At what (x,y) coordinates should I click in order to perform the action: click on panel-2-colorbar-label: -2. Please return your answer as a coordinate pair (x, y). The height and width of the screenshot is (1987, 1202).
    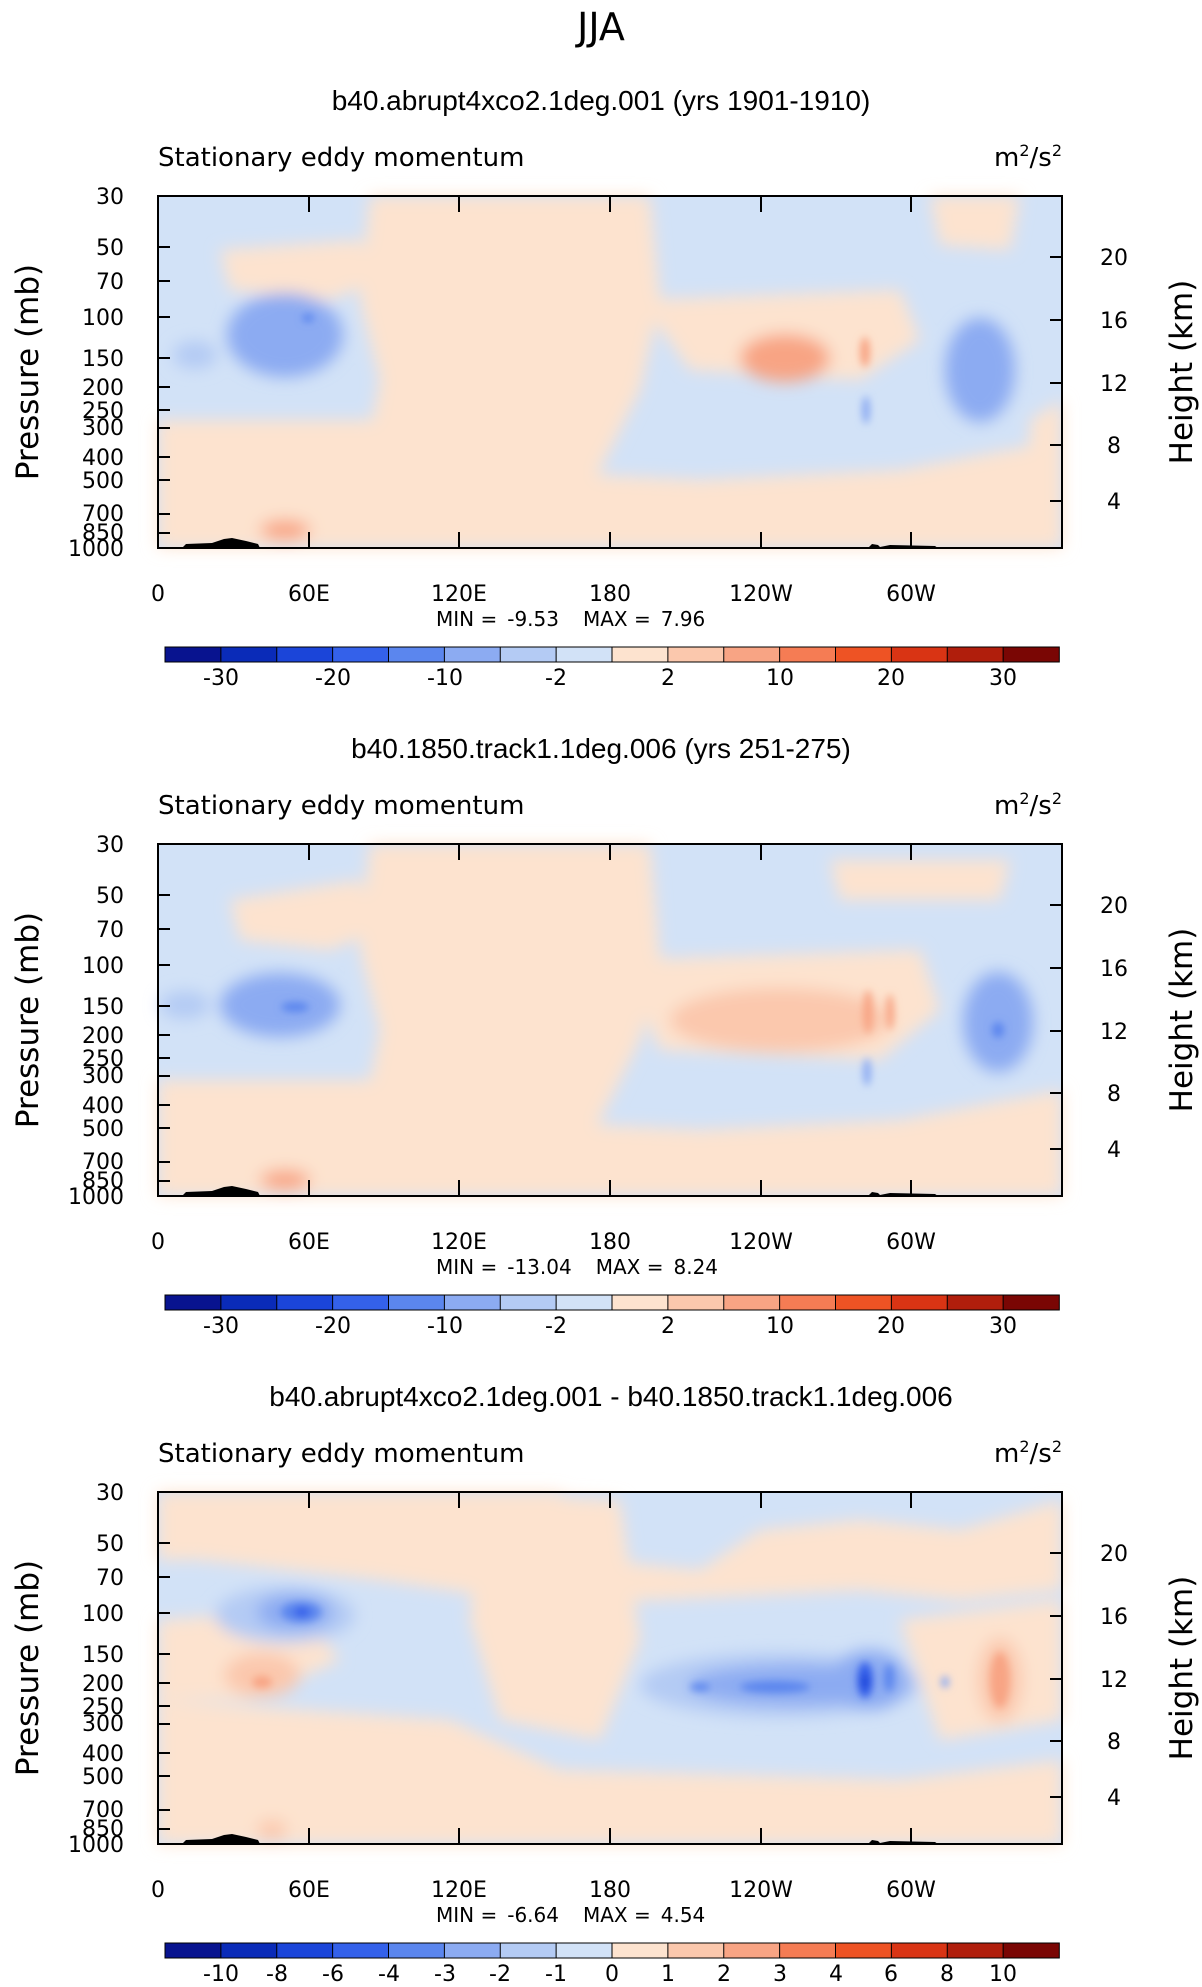
    Looking at the image, I should click on (556, 1326).